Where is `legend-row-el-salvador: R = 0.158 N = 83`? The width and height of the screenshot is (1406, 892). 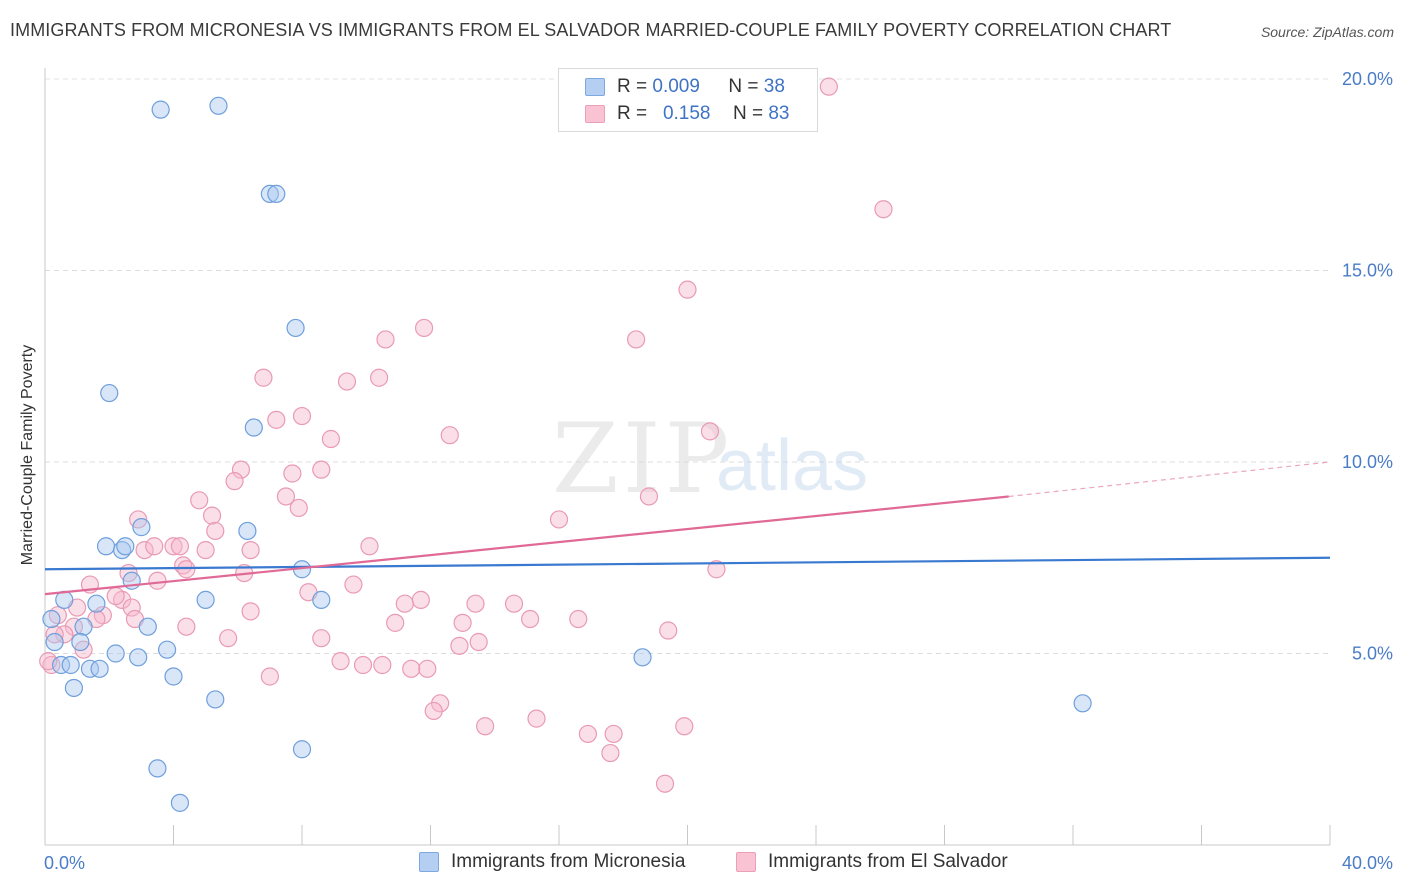 legend-row-el-salvador: R = 0.158 N = 83 is located at coordinates (674, 114).